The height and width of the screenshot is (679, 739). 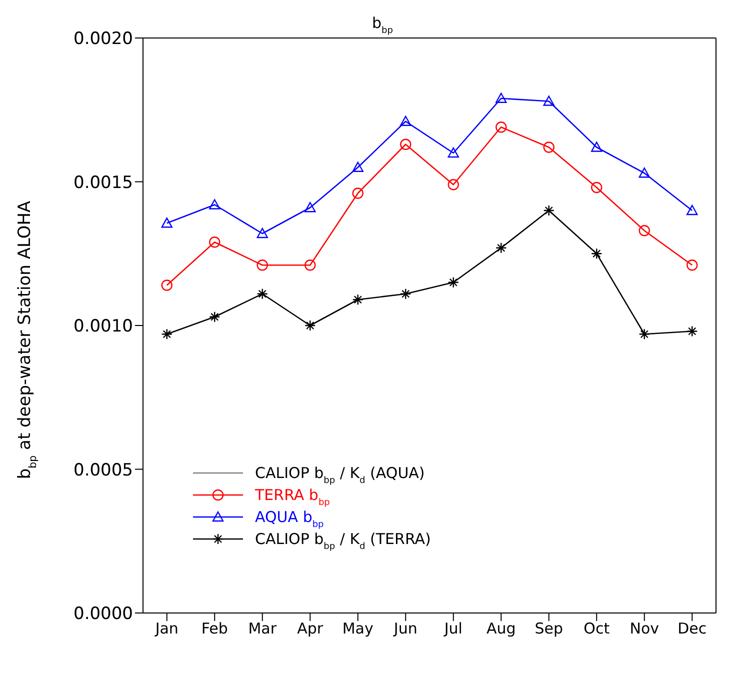 What do you see at coordinates (343, 541) in the screenshot?
I see `legend-label: CALIOP b$_{bp}$ / K$_{d}$ (TERRA)` at bounding box center [343, 541].